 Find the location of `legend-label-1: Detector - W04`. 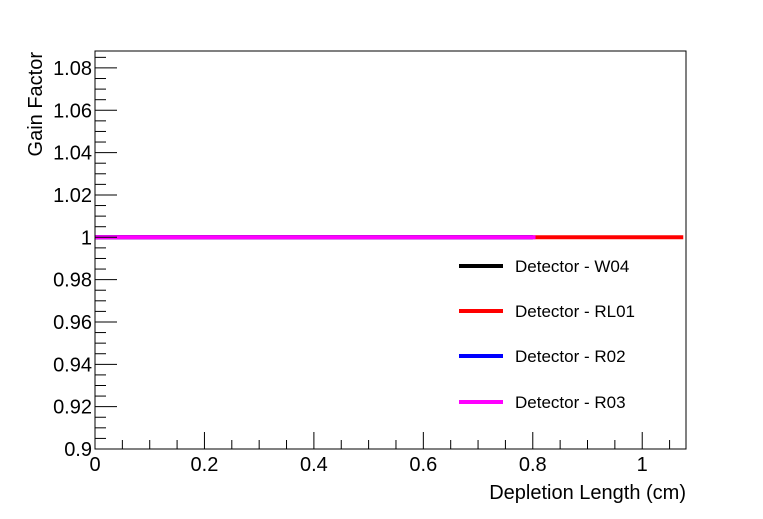

legend-label-1: Detector - W04 is located at coordinates (572, 266).